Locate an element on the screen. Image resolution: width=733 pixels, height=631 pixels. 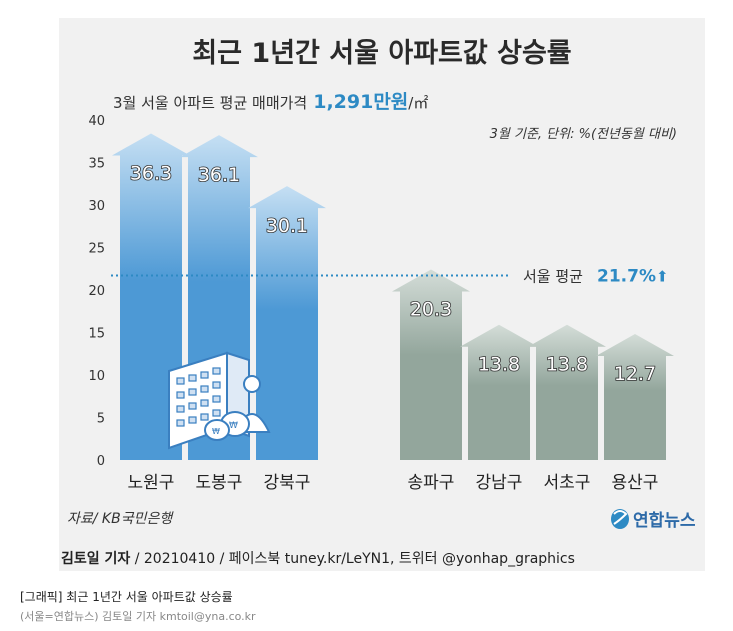
up-arrow-icon: ⬆ is located at coordinates (662, 277).